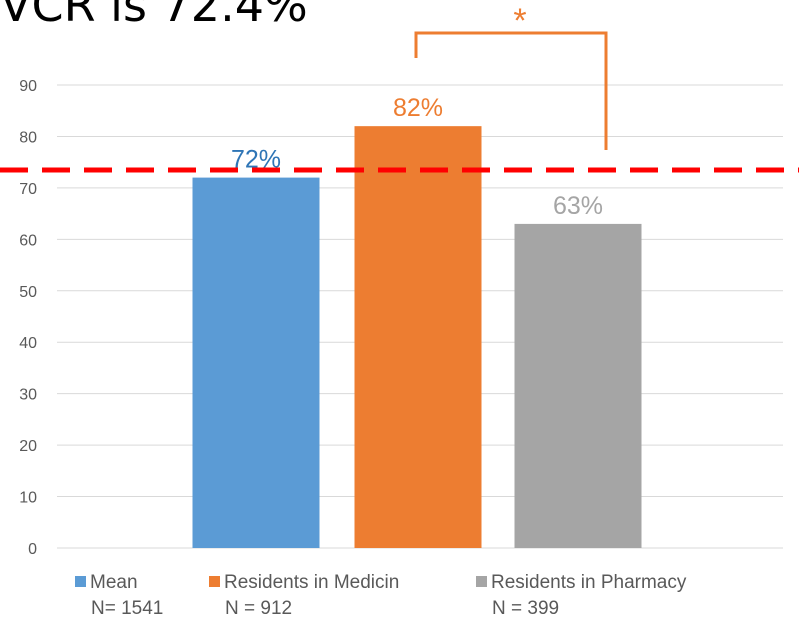 The height and width of the screenshot is (624, 799). I want to click on y-tick-label: 10, so click(28, 498).